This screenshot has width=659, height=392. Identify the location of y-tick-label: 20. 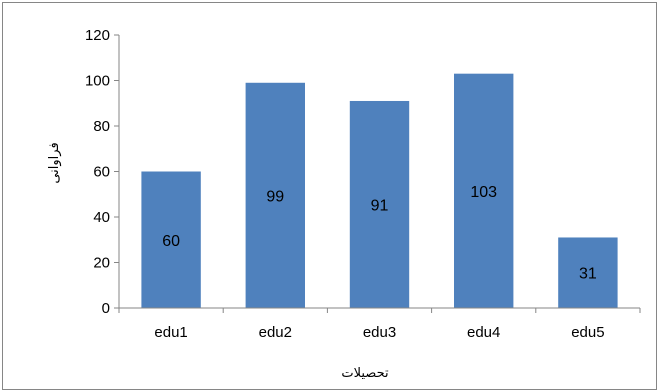
(101, 263).